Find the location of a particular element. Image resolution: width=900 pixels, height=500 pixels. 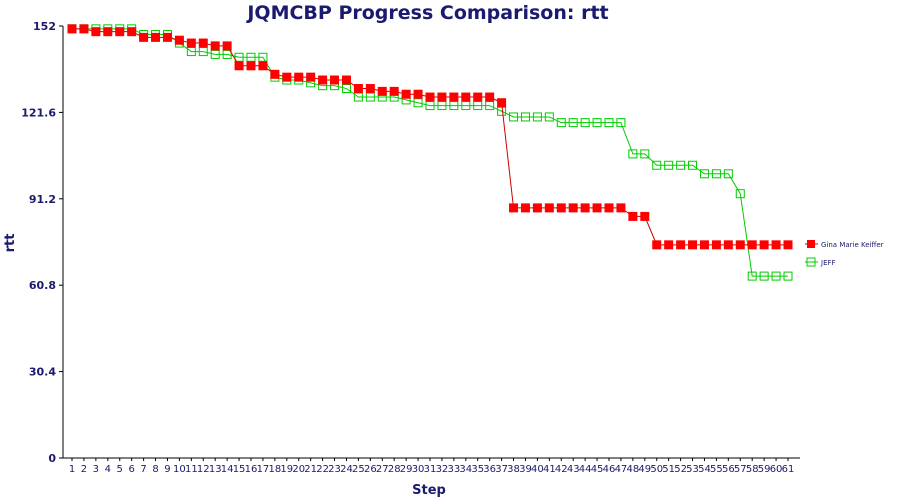

x-tick-label: 35 is located at coordinates (477, 469).